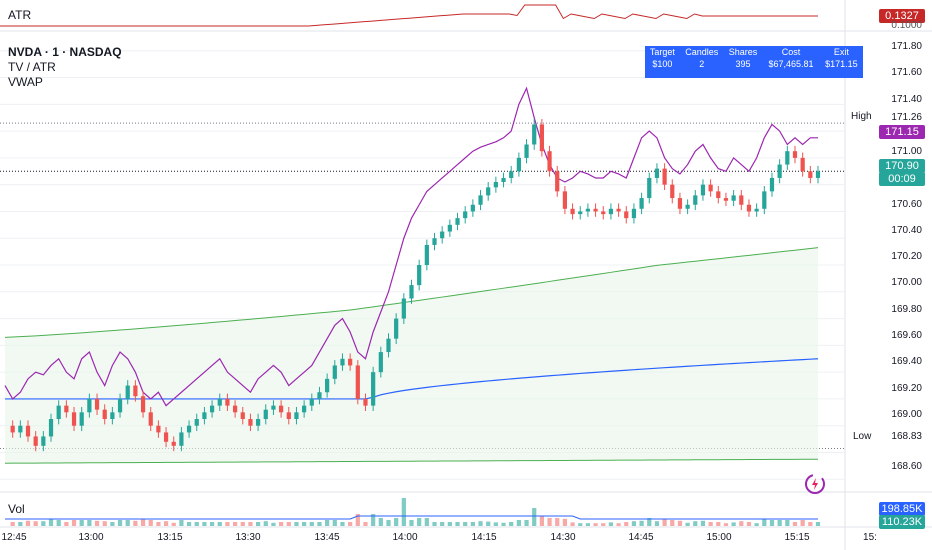 The image size is (932, 550). Describe the element at coordinates (91, 537) in the screenshot. I see `time-axis-label: 13:00` at that location.